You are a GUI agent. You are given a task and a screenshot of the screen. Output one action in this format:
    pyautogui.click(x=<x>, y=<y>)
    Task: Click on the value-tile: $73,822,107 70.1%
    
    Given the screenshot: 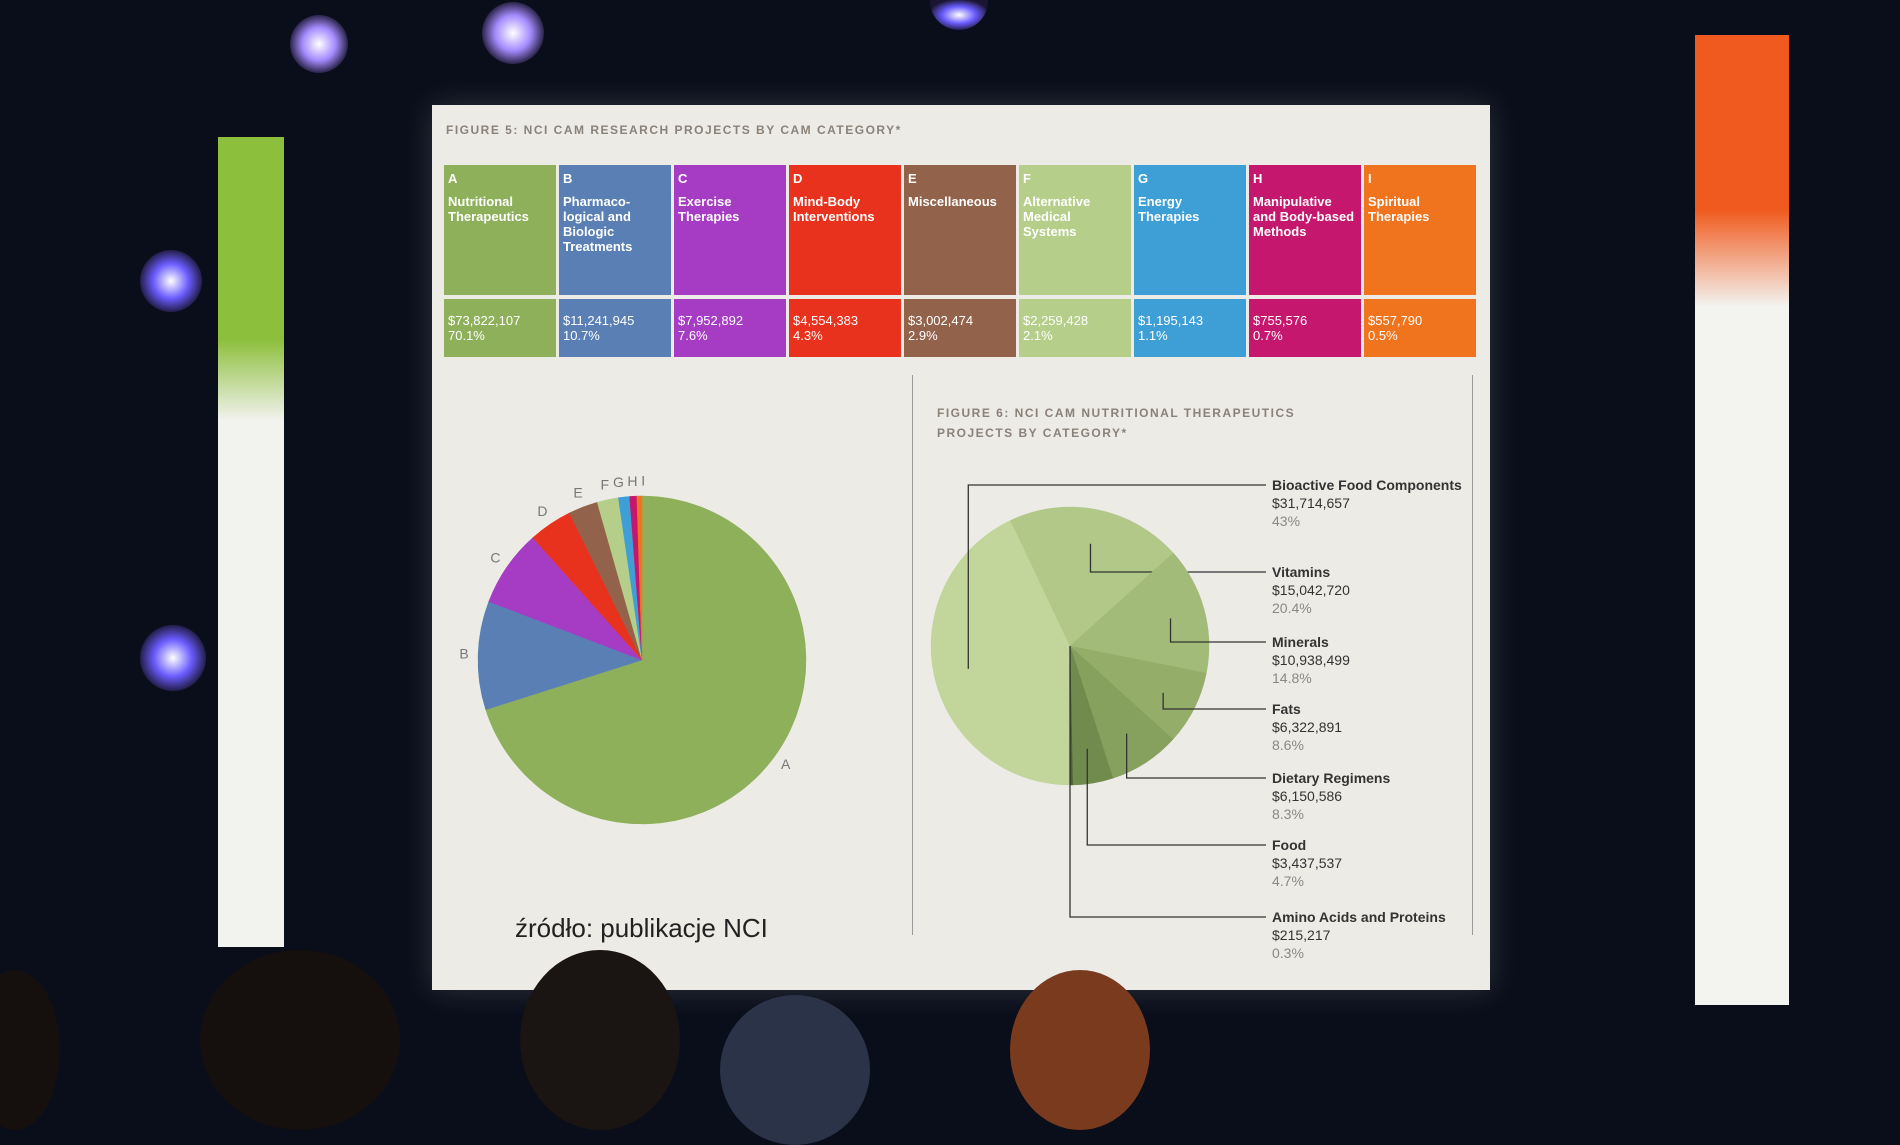 What is the action you would take?
    pyautogui.click(x=500, y=328)
    